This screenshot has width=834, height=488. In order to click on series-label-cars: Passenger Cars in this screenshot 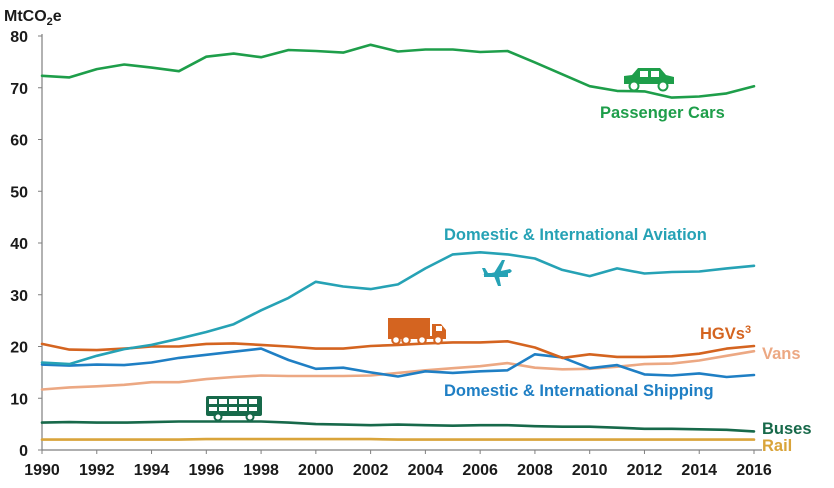, I will do `click(662, 113)`.